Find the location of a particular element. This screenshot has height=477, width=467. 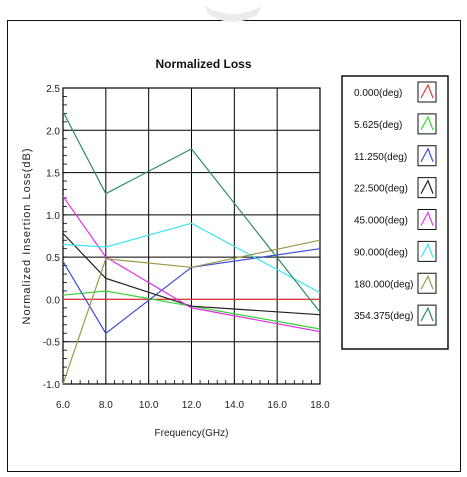

y-tick-label: 0.5 is located at coordinates (53, 258).